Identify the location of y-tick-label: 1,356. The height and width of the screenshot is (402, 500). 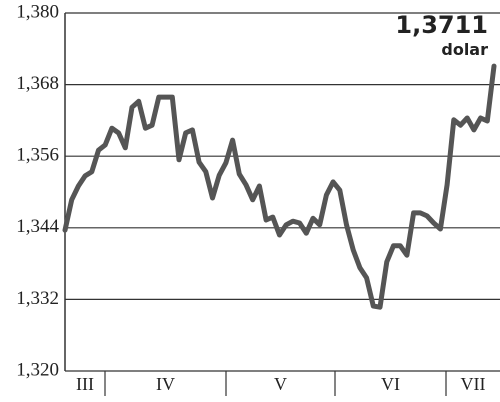
(37, 155).